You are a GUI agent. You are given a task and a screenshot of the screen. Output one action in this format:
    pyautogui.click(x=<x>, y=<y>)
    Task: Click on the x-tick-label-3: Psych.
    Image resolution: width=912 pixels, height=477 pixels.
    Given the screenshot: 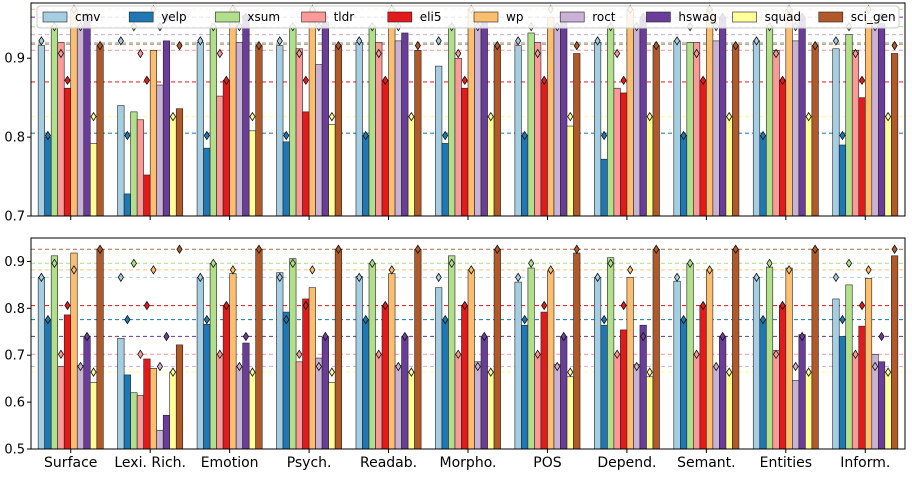 What is the action you would take?
    pyautogui.click(x=309, y=463)
    